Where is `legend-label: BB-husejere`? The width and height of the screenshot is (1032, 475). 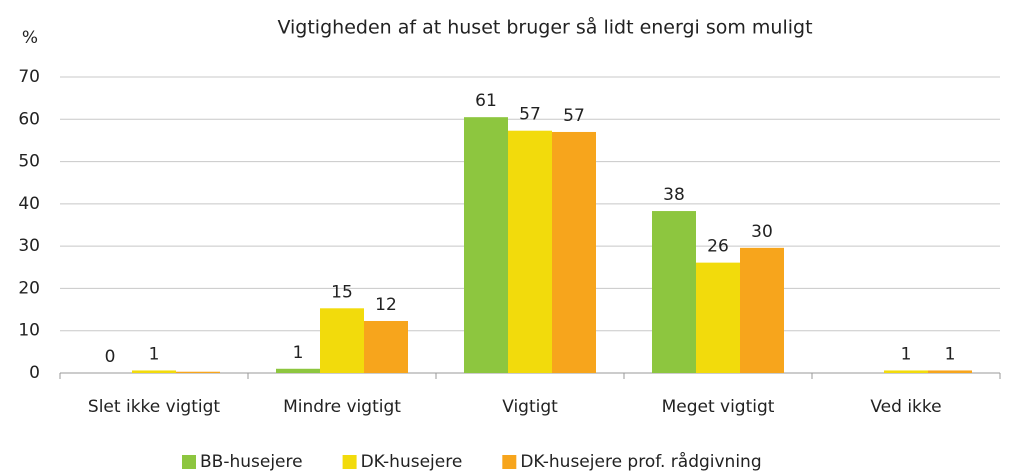
legend-label: BB-husejere is located at coordinates (251, 462).